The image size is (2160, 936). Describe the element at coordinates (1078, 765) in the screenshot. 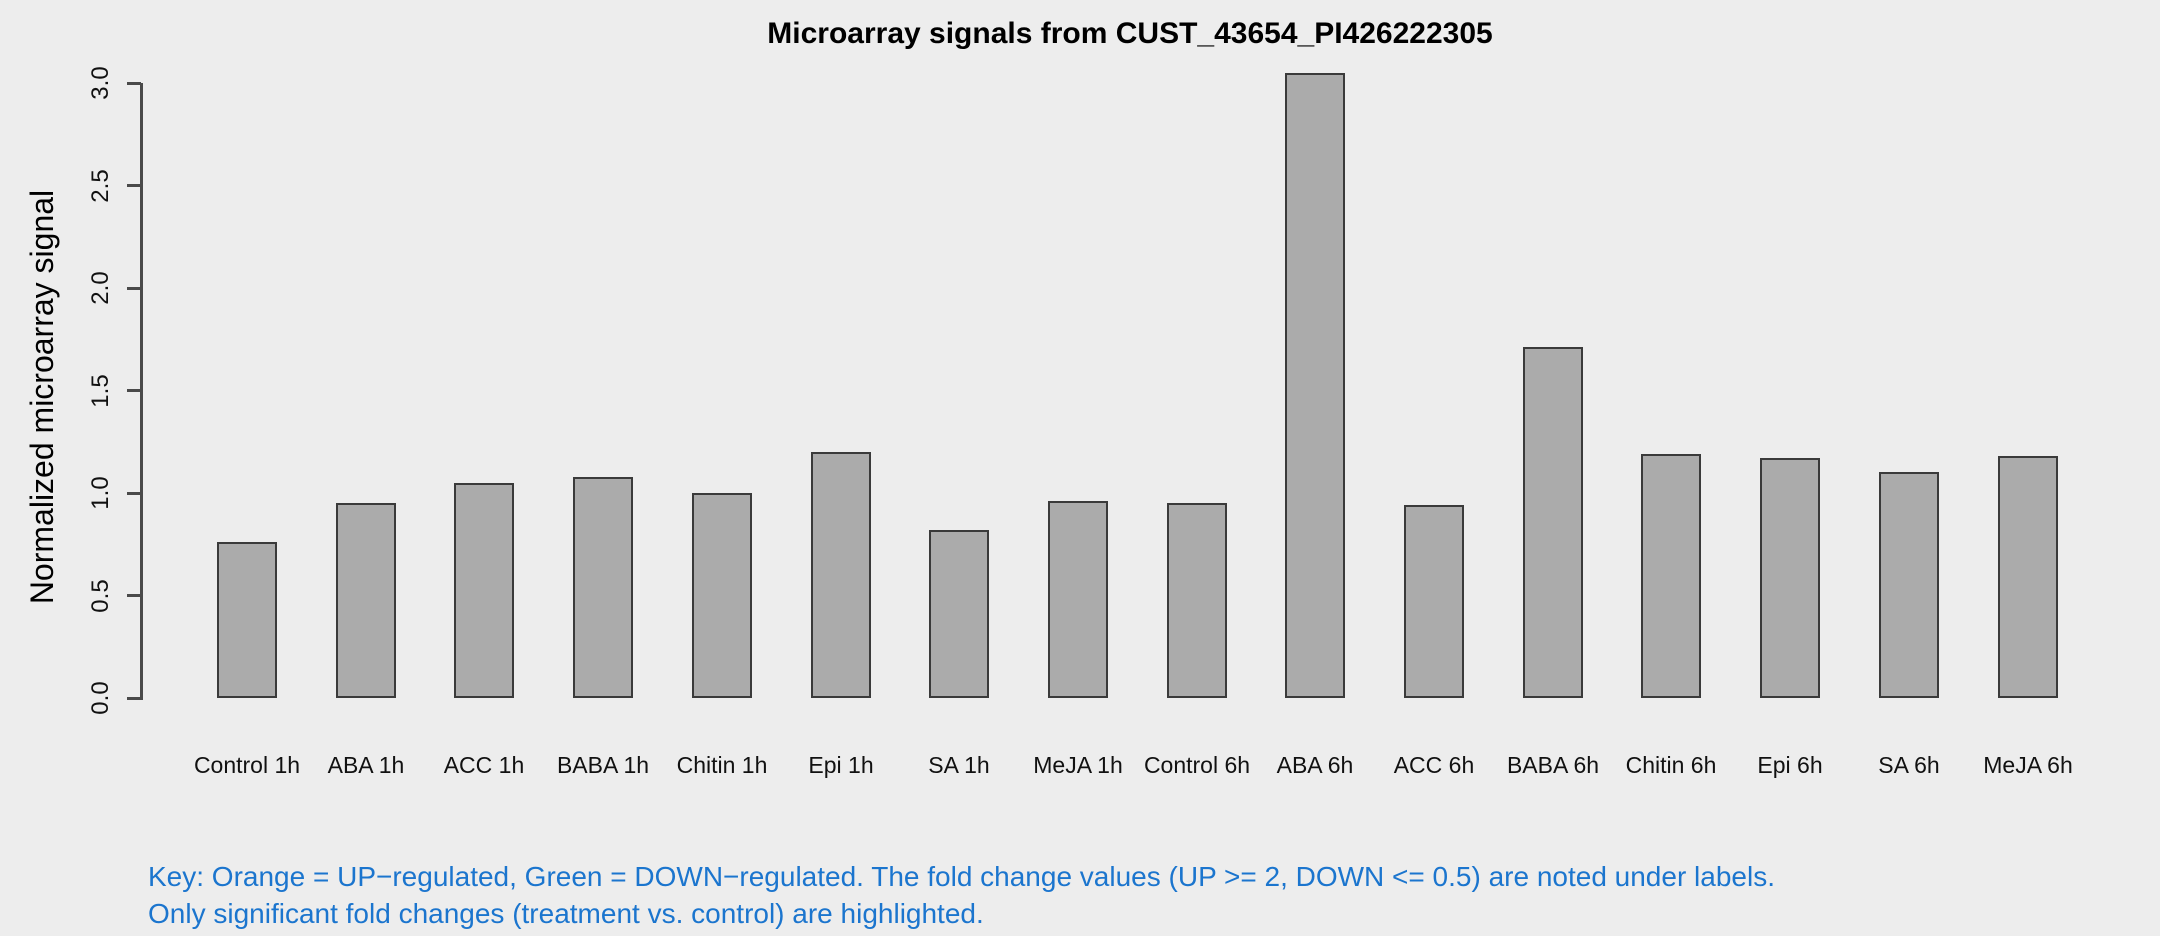

I see `x-tick-label: MeJA 1h` at that location.